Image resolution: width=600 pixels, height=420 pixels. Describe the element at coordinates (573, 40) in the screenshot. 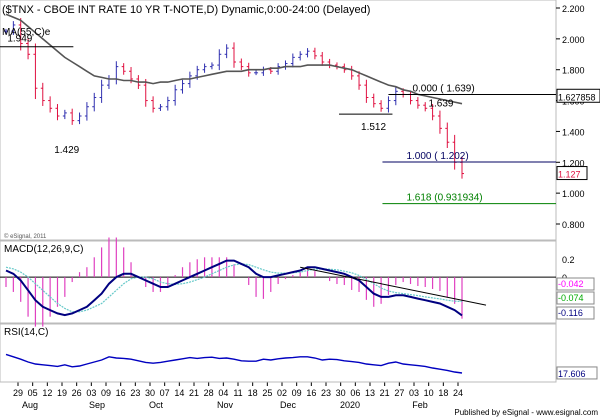

I see `price-tick-label: 2.000` at that location.